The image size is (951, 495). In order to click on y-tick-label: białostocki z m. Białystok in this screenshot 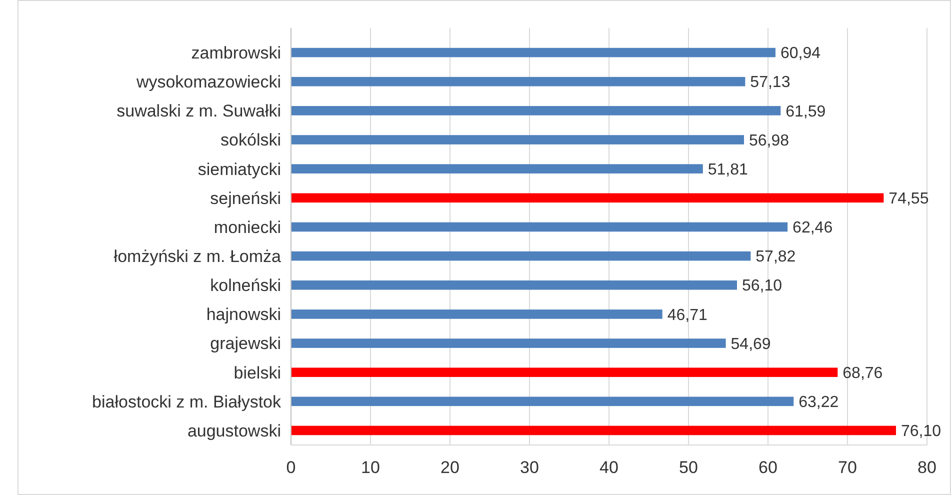, I will do `click(187, 402)`.